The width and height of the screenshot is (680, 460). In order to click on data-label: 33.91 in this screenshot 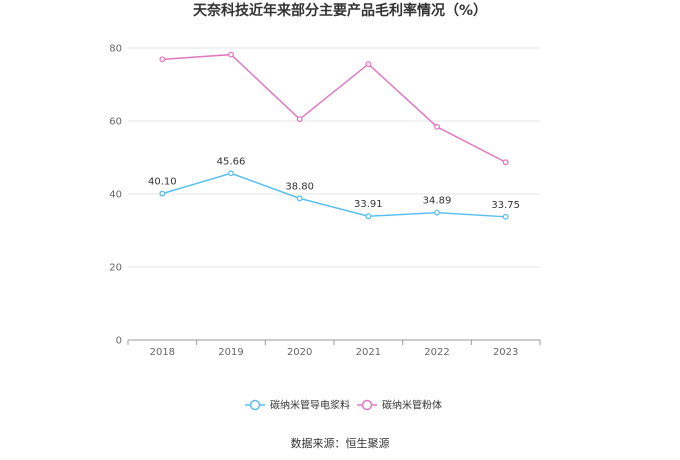, I will do `click(368, 204)`.